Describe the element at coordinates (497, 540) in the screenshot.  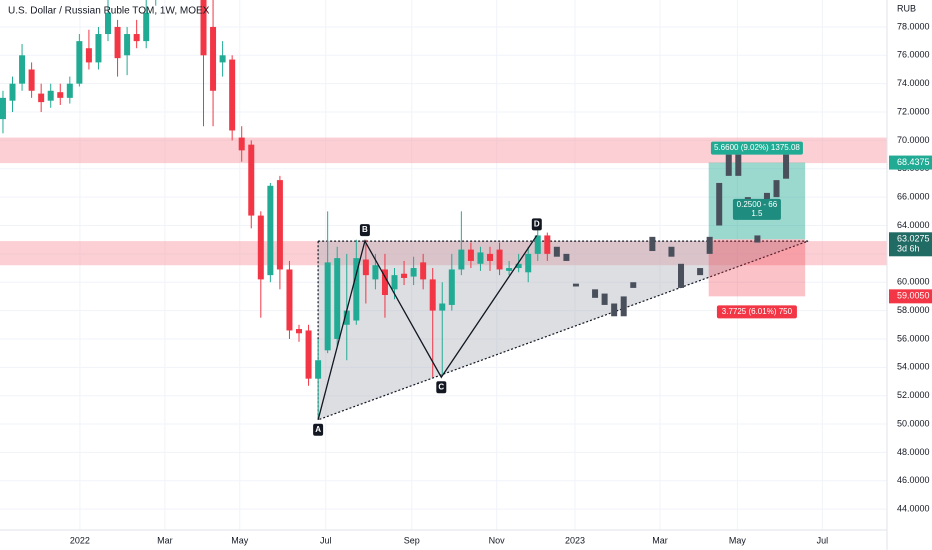
I see `x-tick-label: Nov` at that location.